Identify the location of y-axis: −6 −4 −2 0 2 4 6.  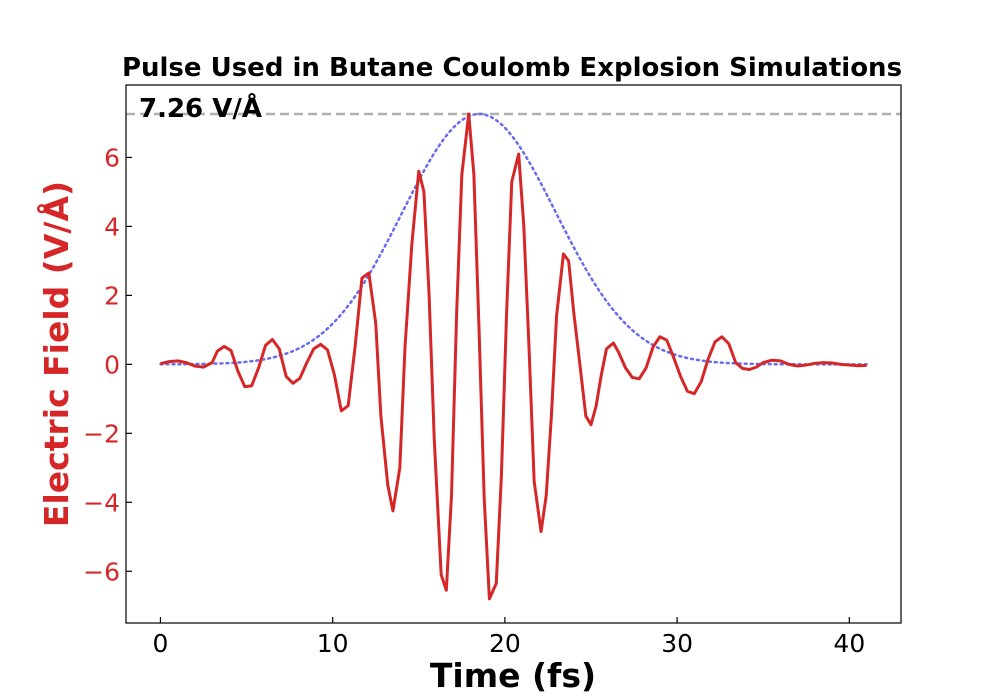
(107, 364).